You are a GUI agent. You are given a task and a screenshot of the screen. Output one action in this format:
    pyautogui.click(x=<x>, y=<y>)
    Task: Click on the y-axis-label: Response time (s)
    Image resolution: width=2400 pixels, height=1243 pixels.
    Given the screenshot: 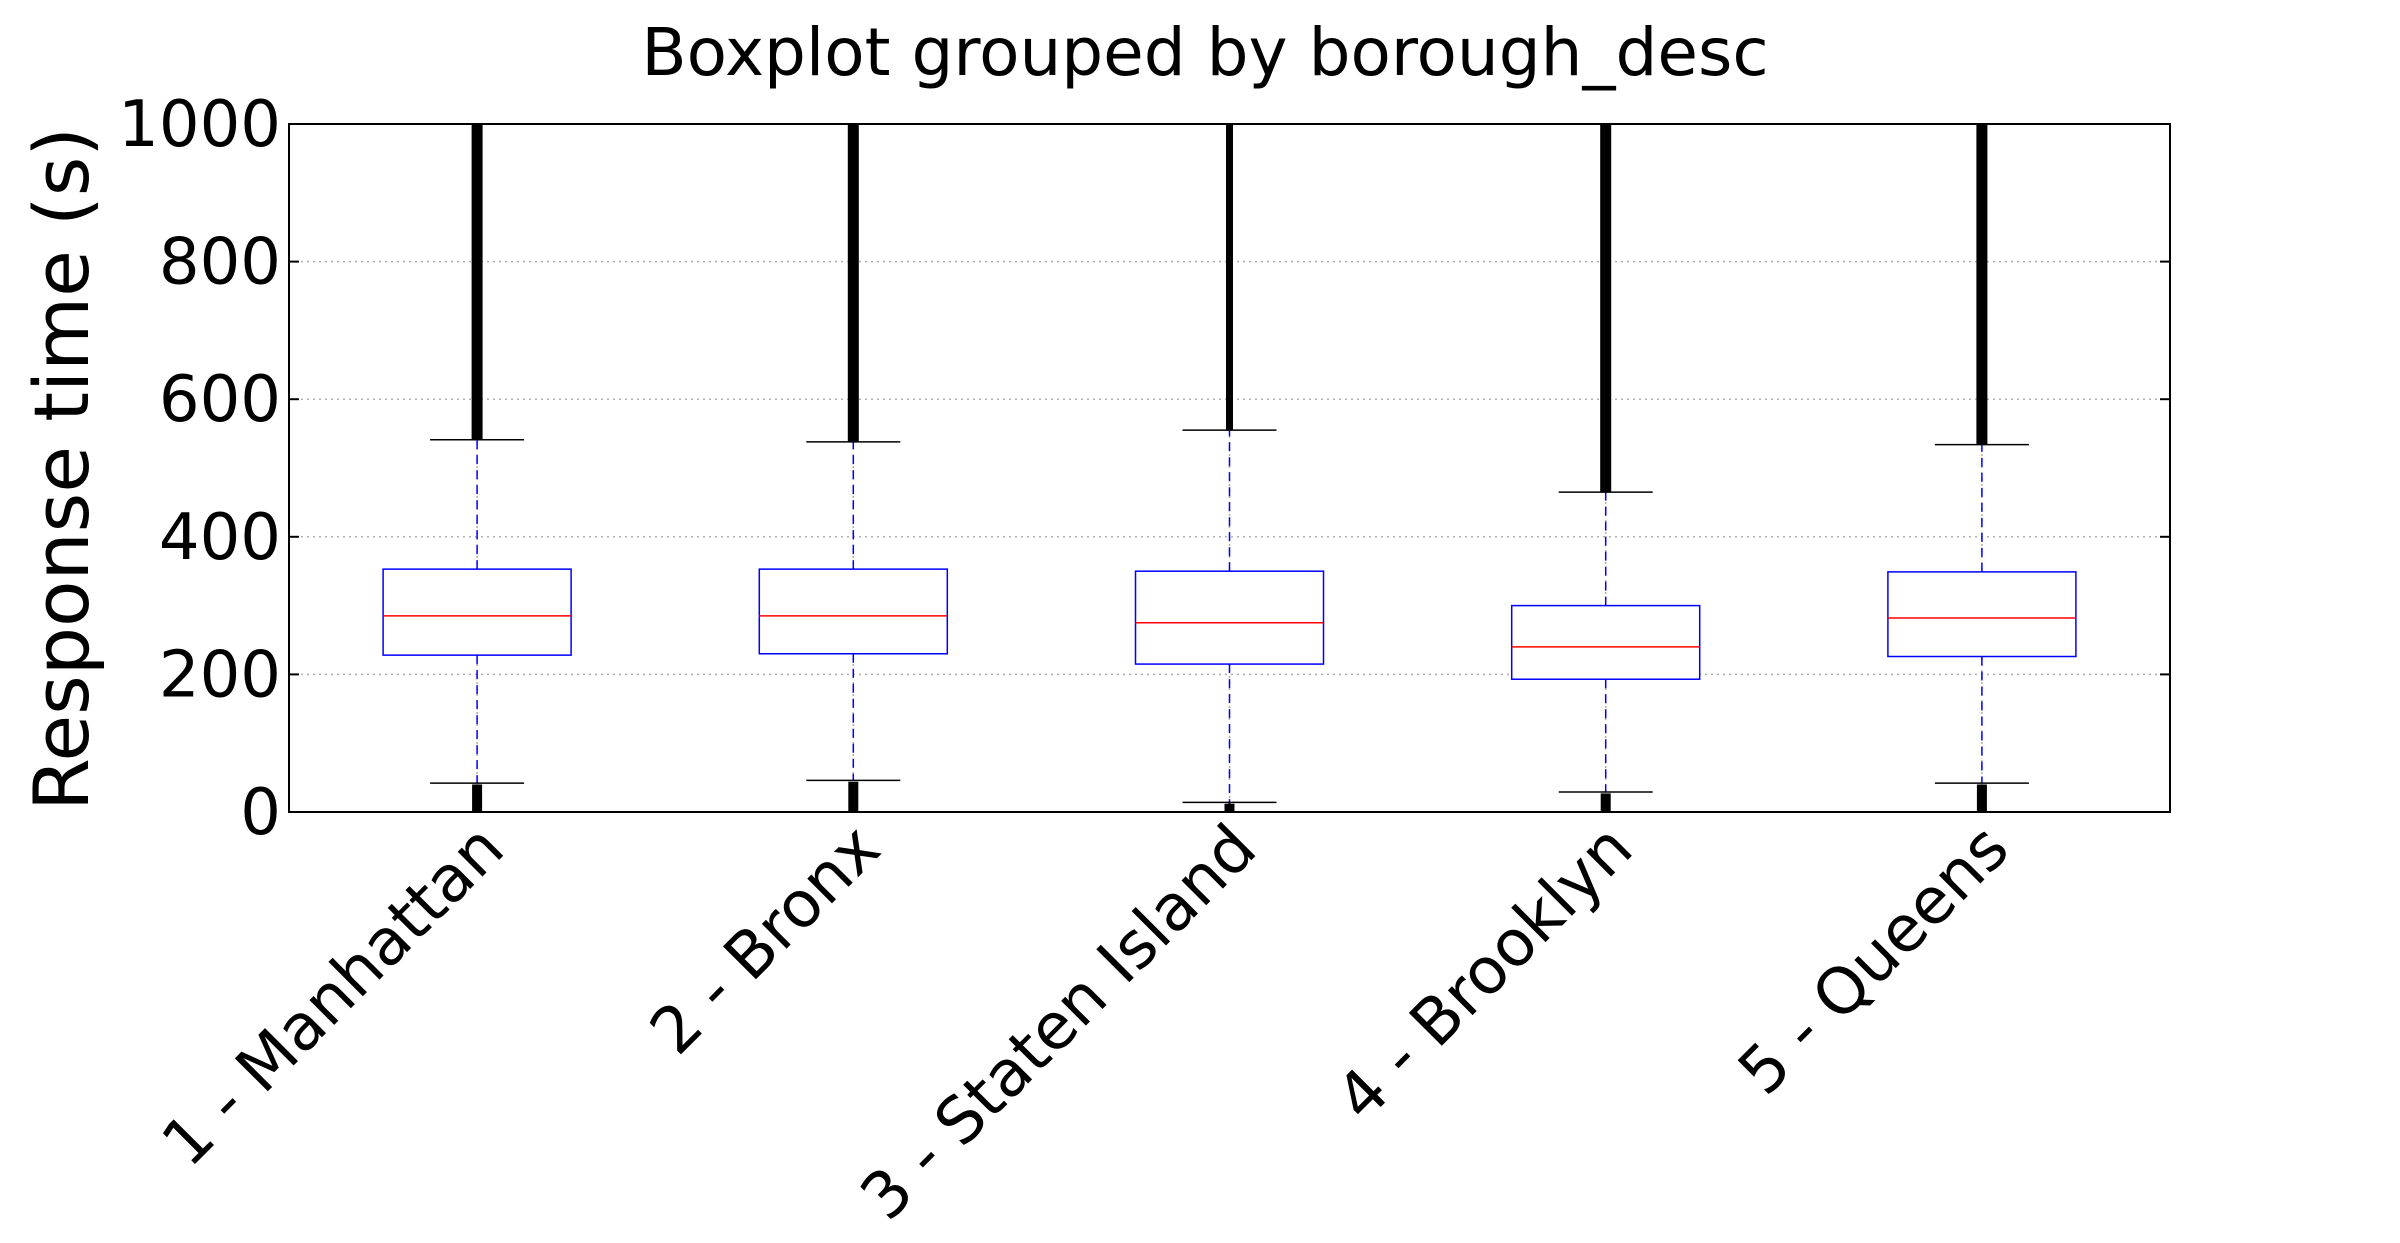 What is the action you would take?
    pyautogui.click(x=61, y=469)
    